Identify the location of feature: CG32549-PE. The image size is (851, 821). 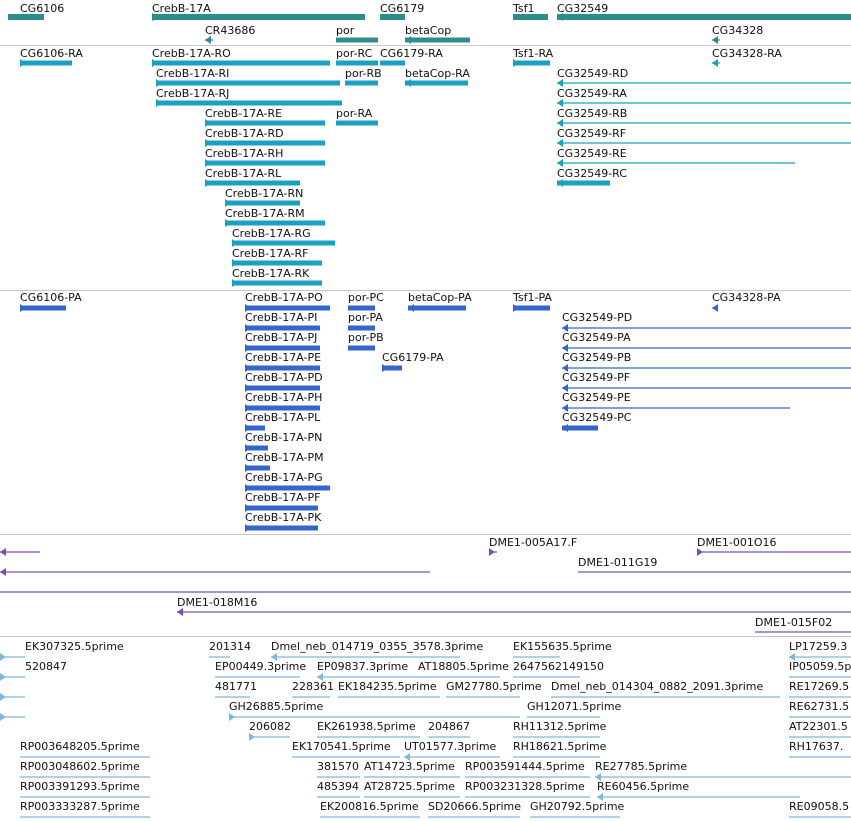
(676, 401).